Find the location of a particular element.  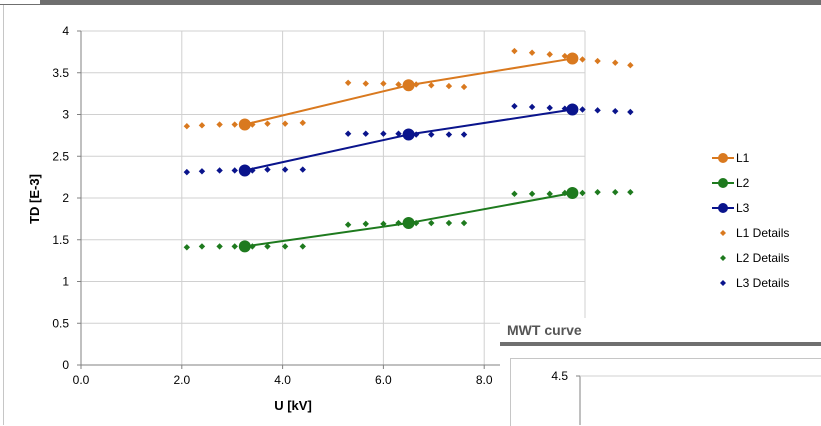

x-tick-label: 4.0 is located at coordinates (282, 380).